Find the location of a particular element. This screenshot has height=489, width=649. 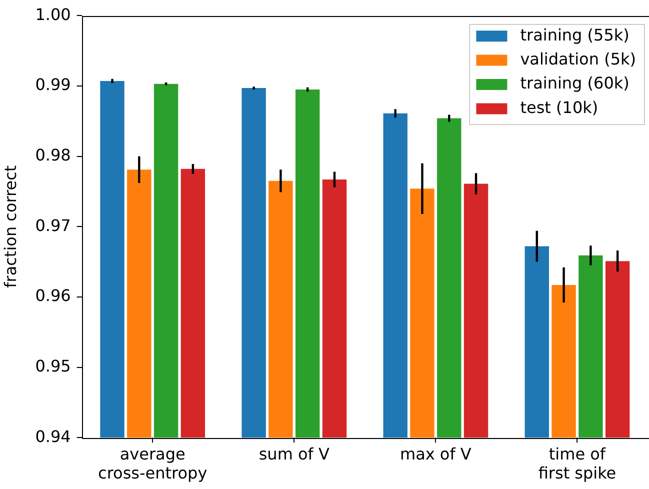

legend-label: training (60k) is located at coordinates (575, 83).